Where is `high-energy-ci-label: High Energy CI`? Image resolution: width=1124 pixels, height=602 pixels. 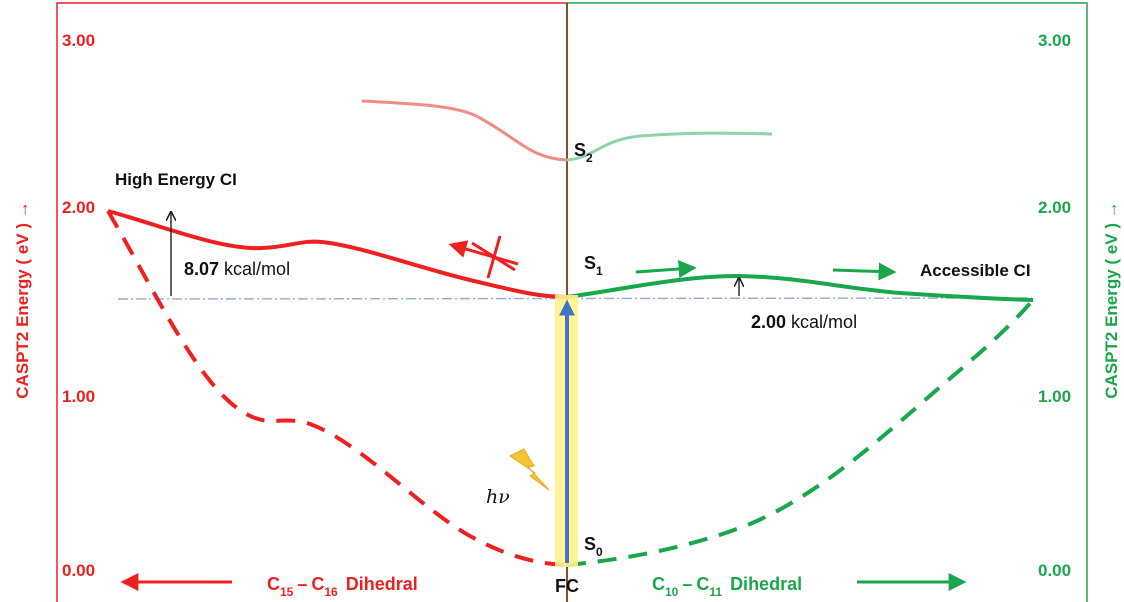
high-energy-ci-label: High Energy CI is located at coordinates (176, 179).